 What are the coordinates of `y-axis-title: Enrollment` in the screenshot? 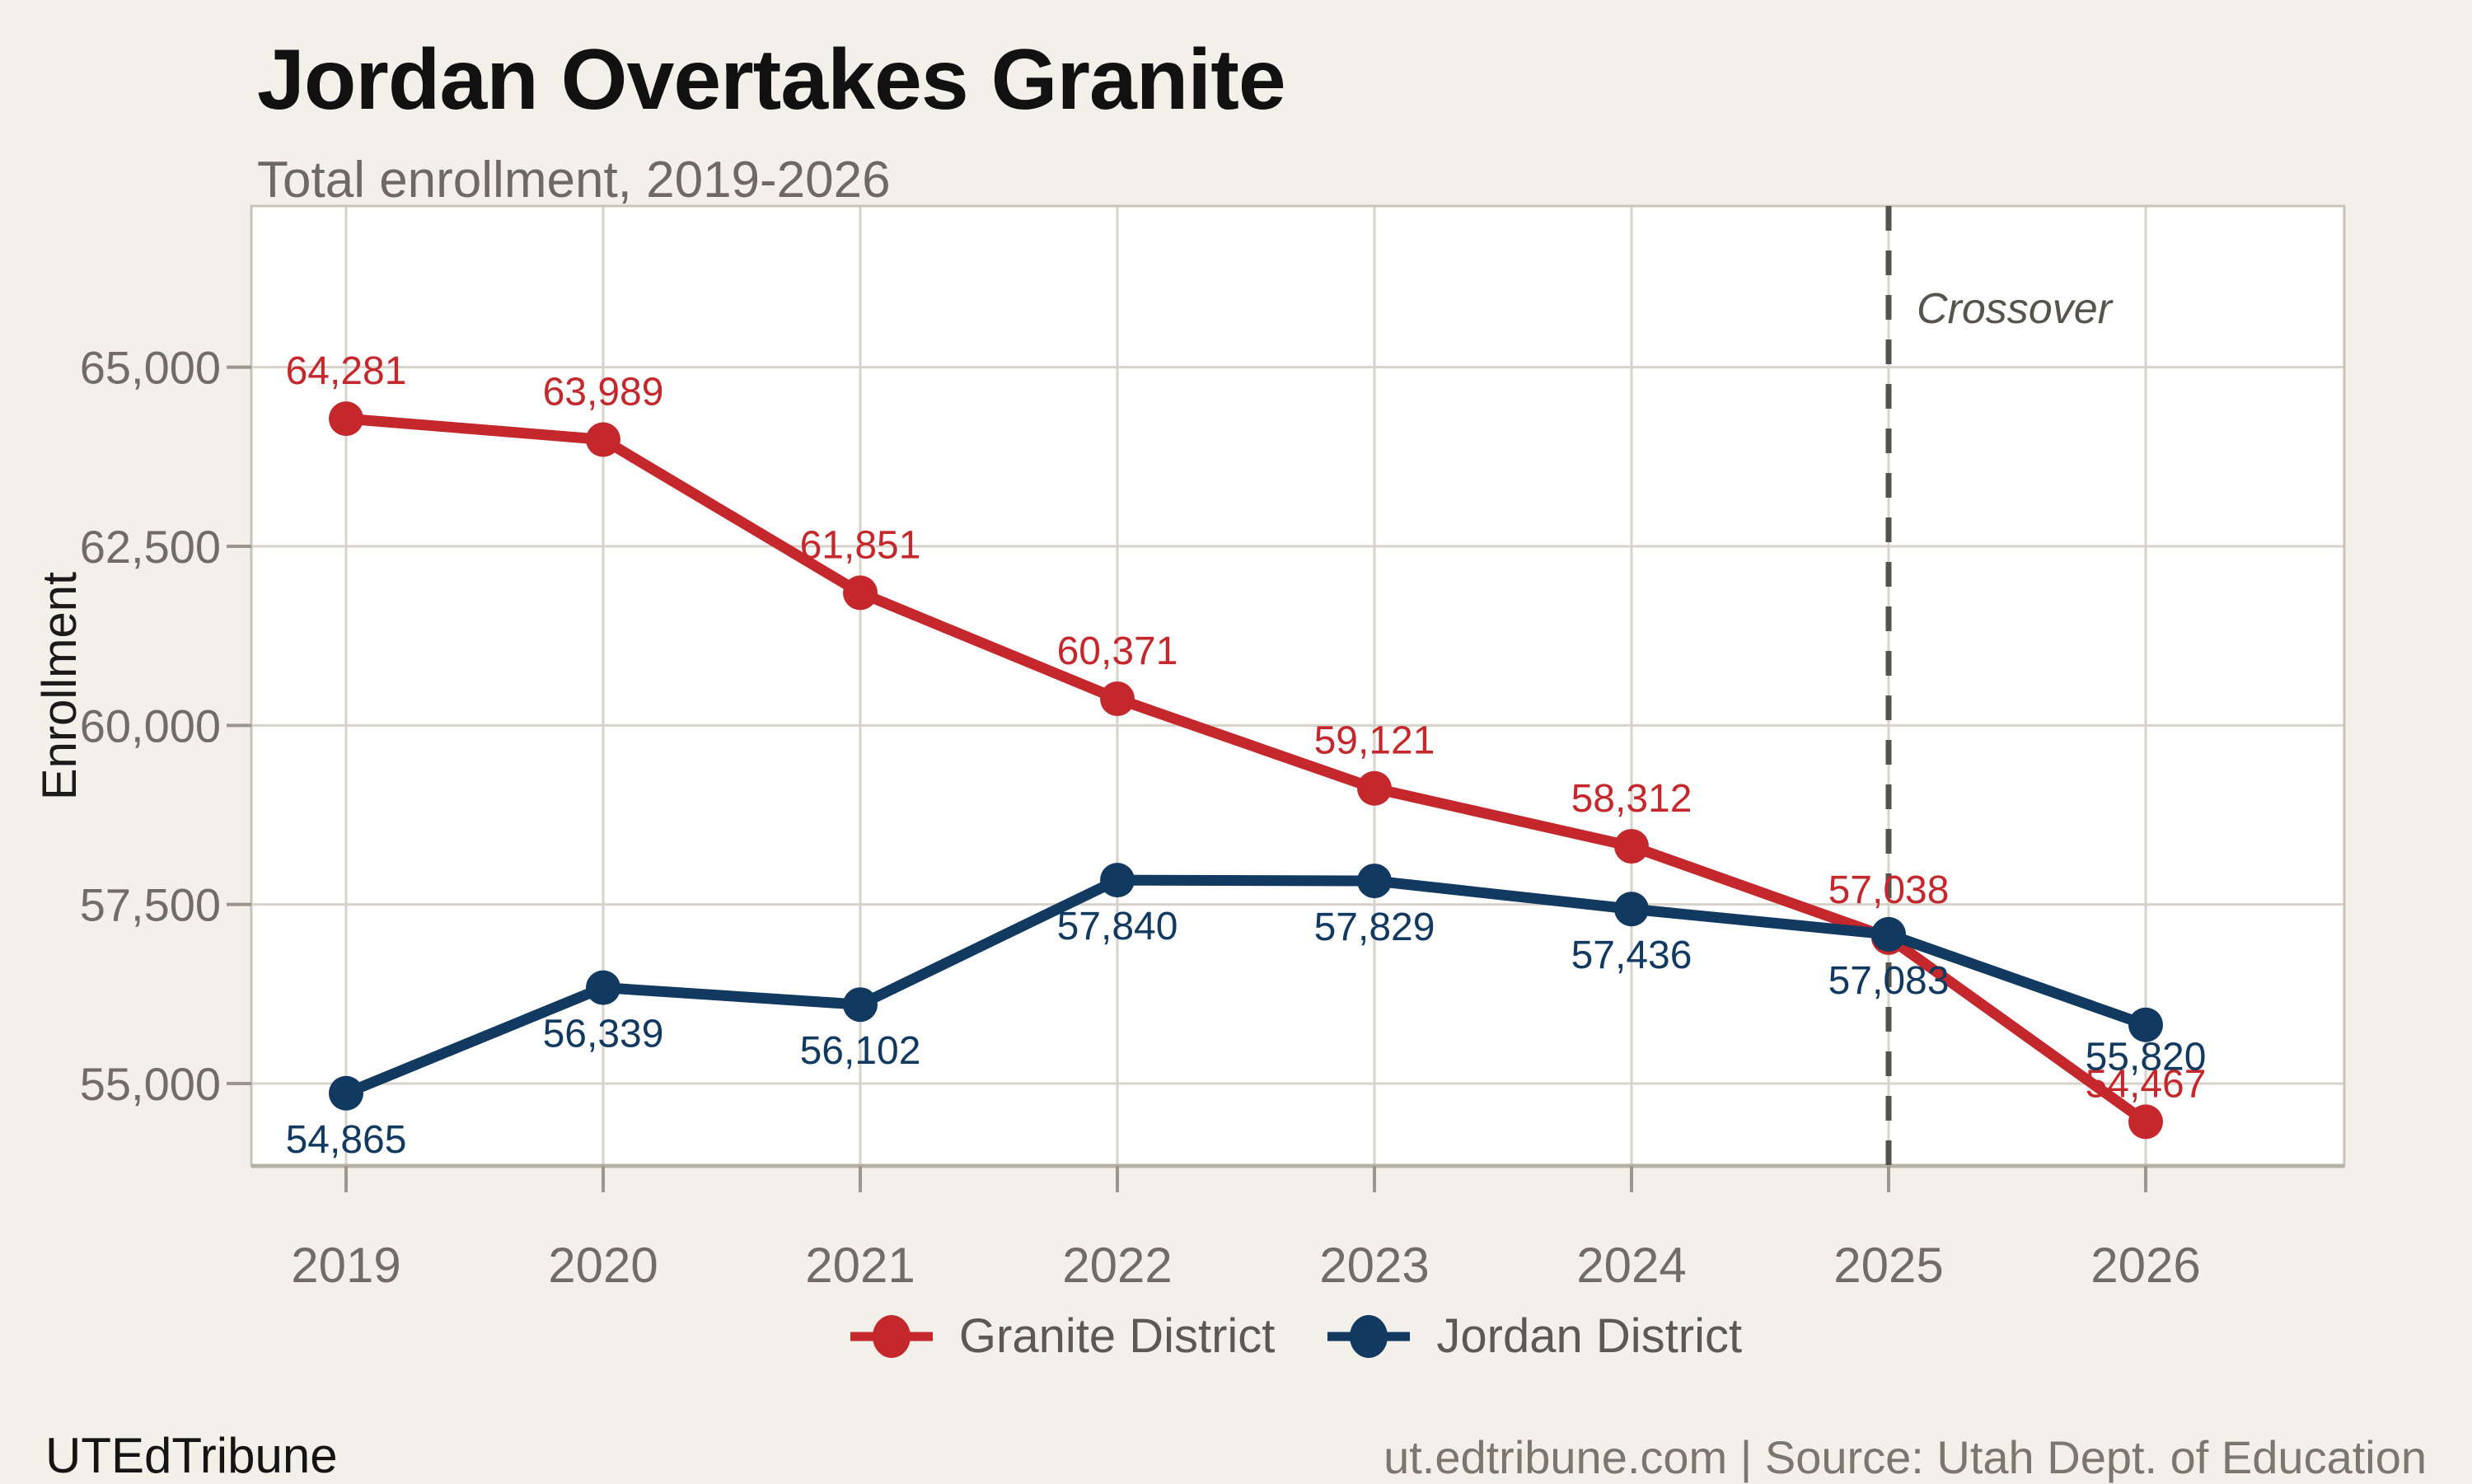 It's located at (60, 686).